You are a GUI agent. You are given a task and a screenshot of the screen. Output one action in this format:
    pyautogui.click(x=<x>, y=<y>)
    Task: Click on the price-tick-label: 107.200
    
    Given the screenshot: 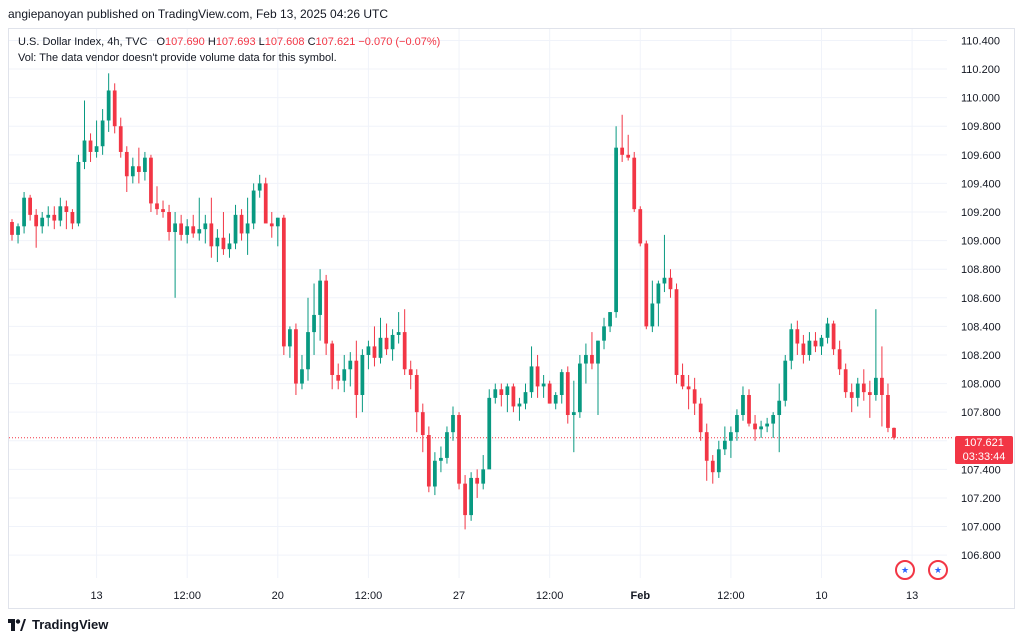 What is the action you would take?
    pyautogui.click(x=981, y=499)
    